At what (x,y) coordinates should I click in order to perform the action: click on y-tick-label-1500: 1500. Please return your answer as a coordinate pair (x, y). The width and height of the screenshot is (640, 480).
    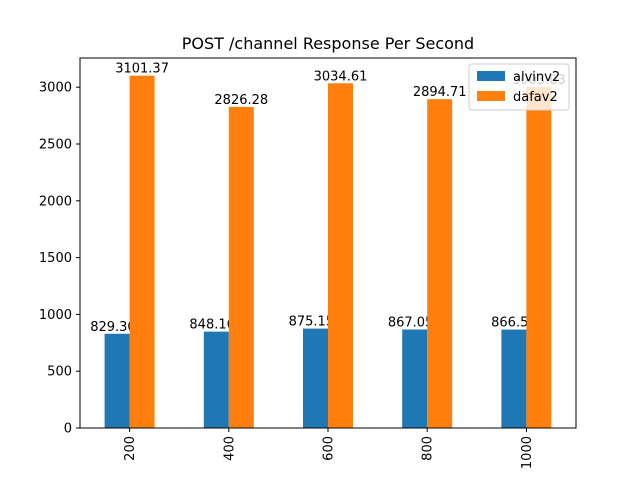
    Looking at the image, I should click on (55, 258).